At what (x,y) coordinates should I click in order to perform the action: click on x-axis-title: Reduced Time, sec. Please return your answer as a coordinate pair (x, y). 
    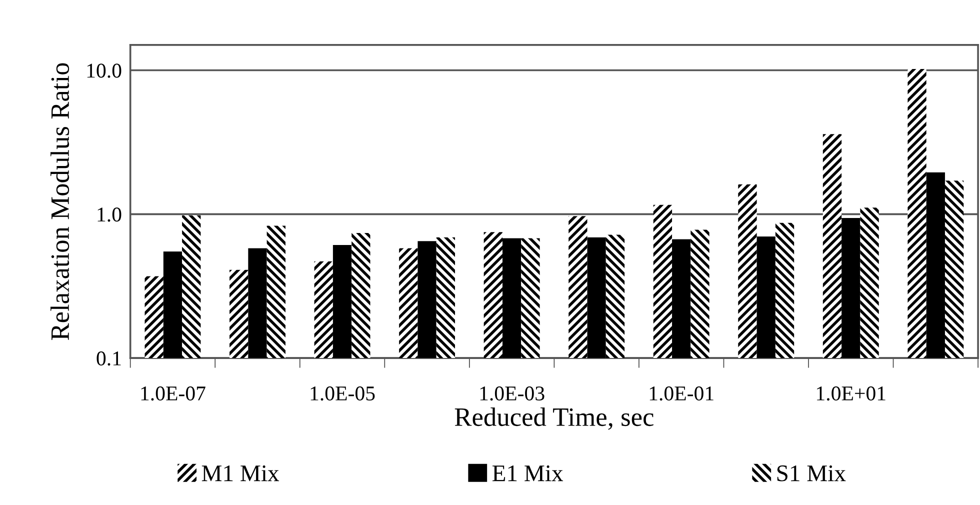
    Looking at the image, I should click on (554, 418).